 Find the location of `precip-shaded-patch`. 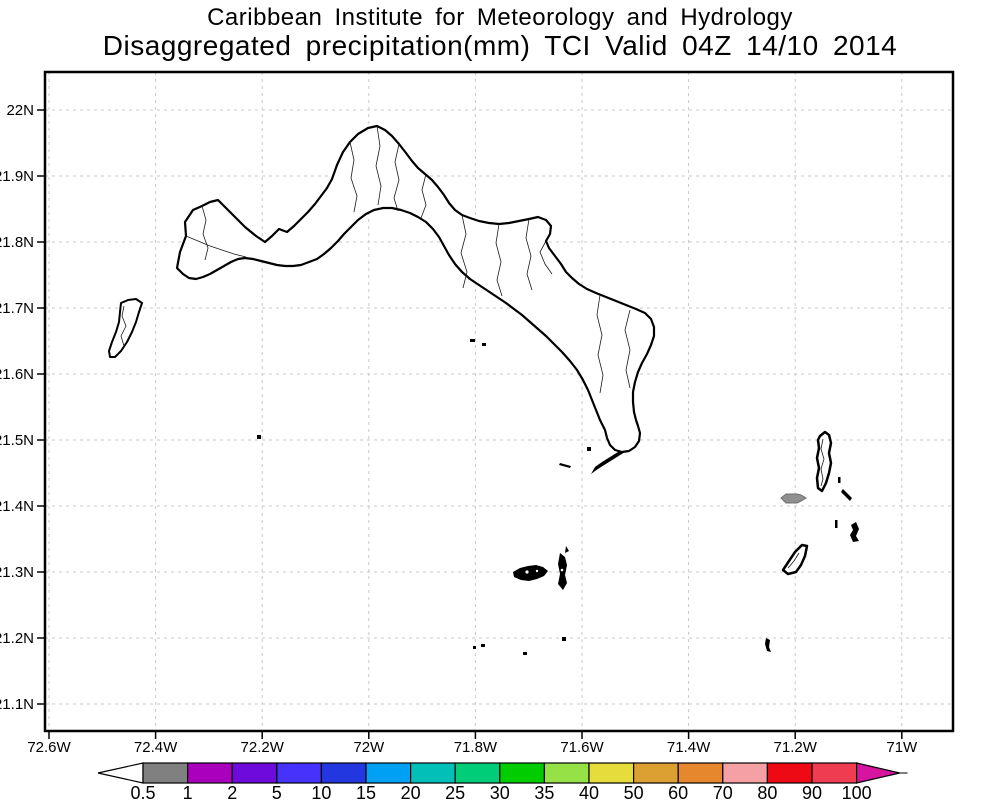

precip-shaded-patch is located at coordinates (793, 498).